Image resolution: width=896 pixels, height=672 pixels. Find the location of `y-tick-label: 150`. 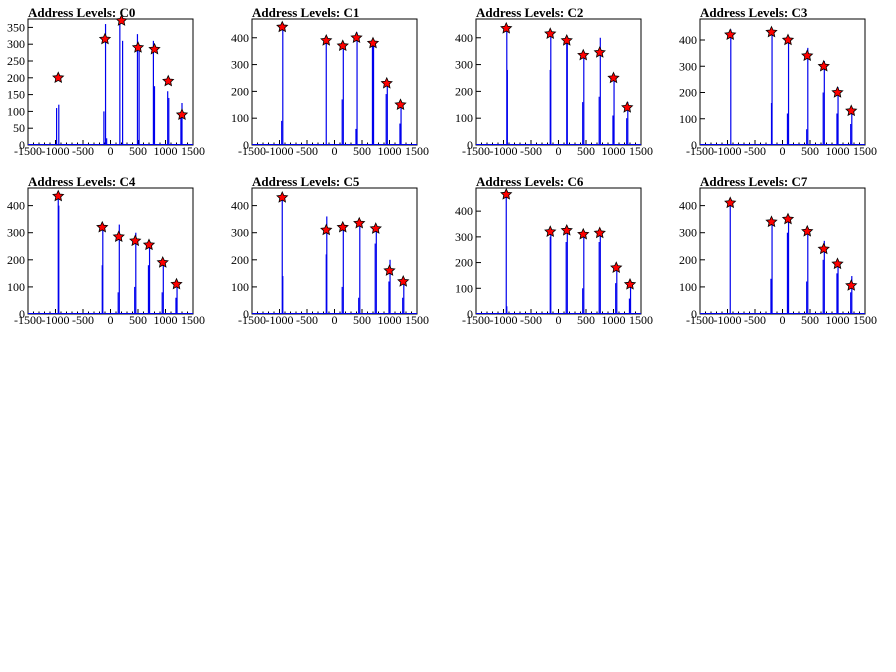

y-tick-label: 150 is located at coordinates (16, 95).